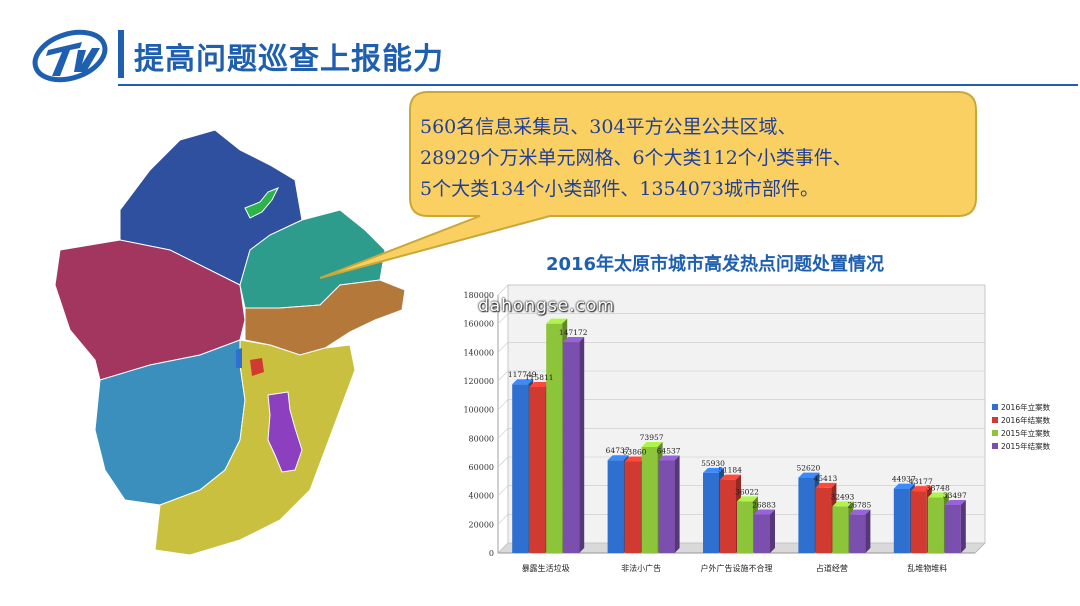 The image size is (1080, 606). I want to click on map-region-small-blue, so click(239, 358).